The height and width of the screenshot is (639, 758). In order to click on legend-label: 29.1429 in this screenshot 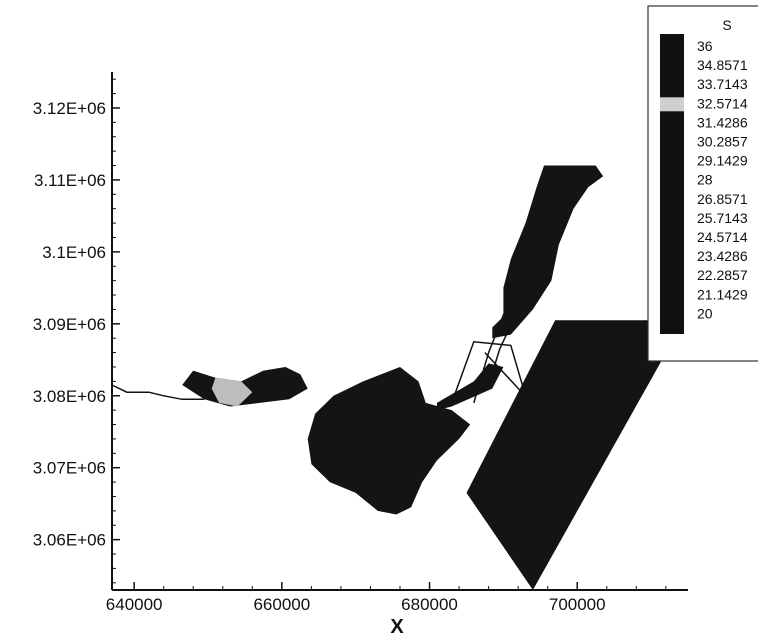, I will do `click(722, 161)`.